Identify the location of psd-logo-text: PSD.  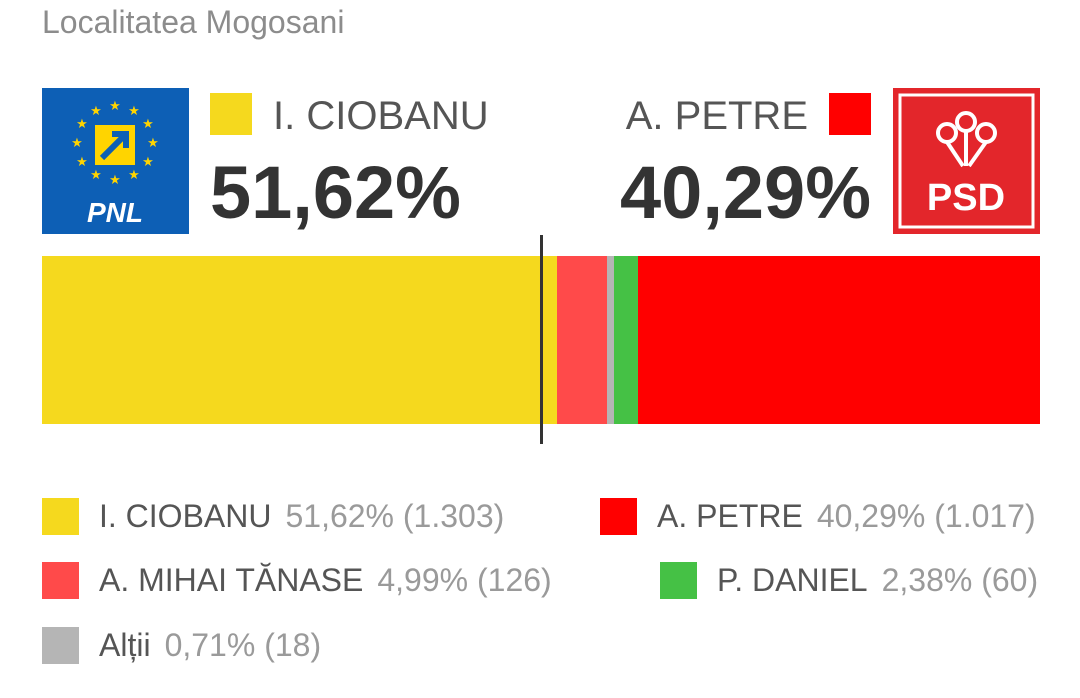
(966, 198).